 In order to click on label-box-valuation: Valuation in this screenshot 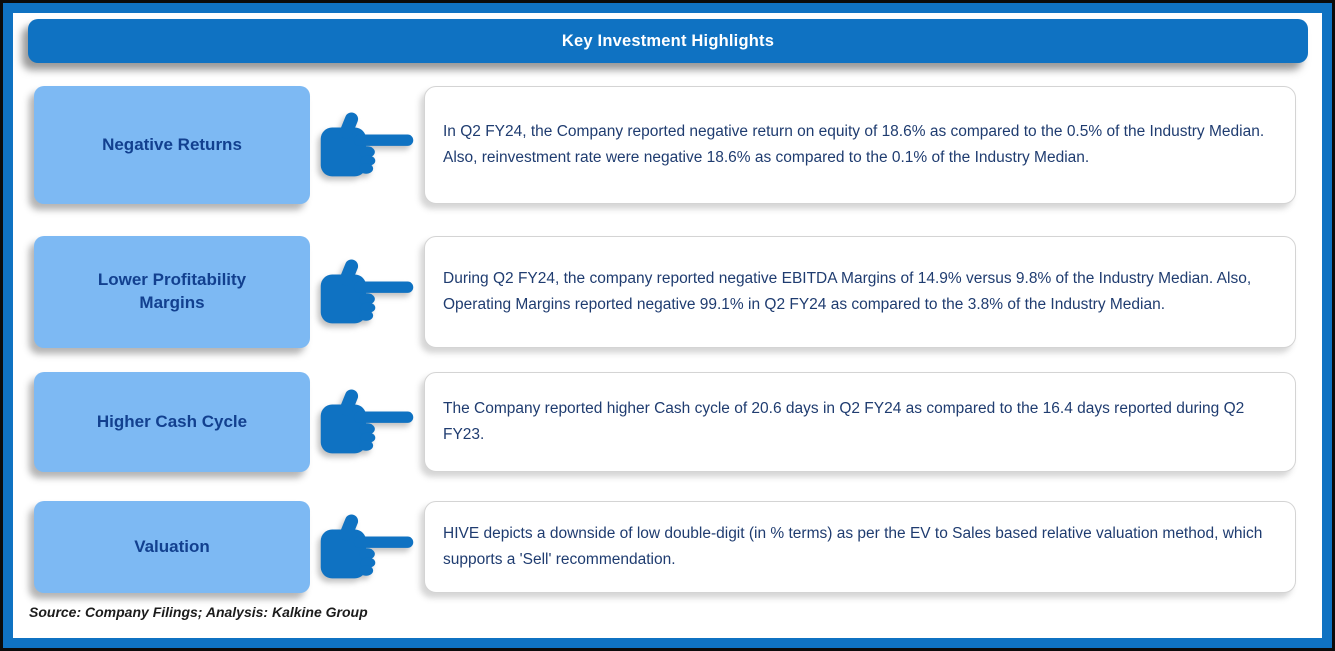, I will do `click(172, 547)`.